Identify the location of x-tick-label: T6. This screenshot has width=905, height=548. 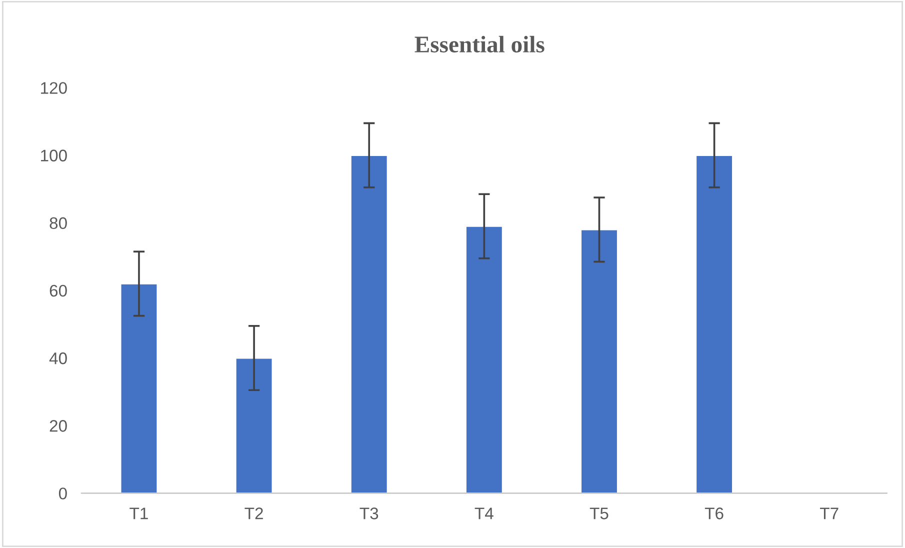
(714, 514).